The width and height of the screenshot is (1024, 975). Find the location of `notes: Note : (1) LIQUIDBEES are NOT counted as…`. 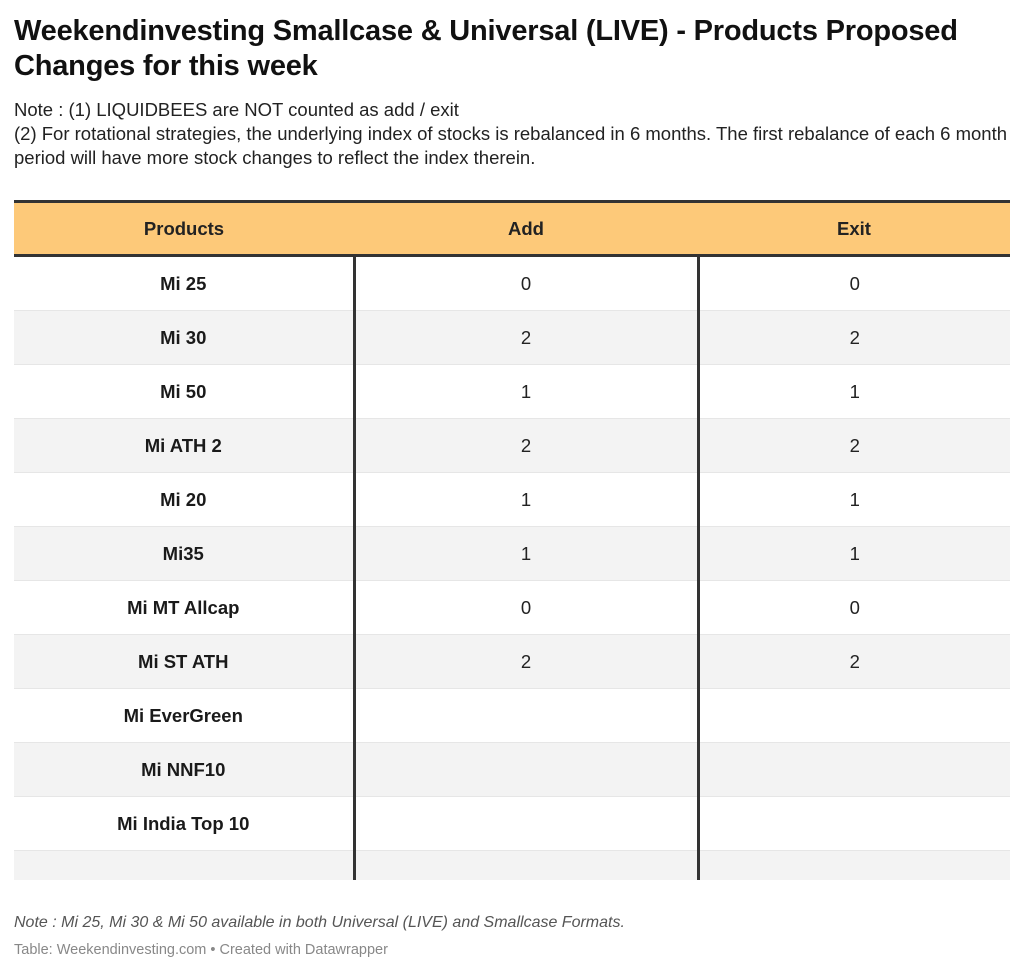

notes: Note : (1) LIQUIDBEES are NOT counted as… is located at coordinates (512, 134).